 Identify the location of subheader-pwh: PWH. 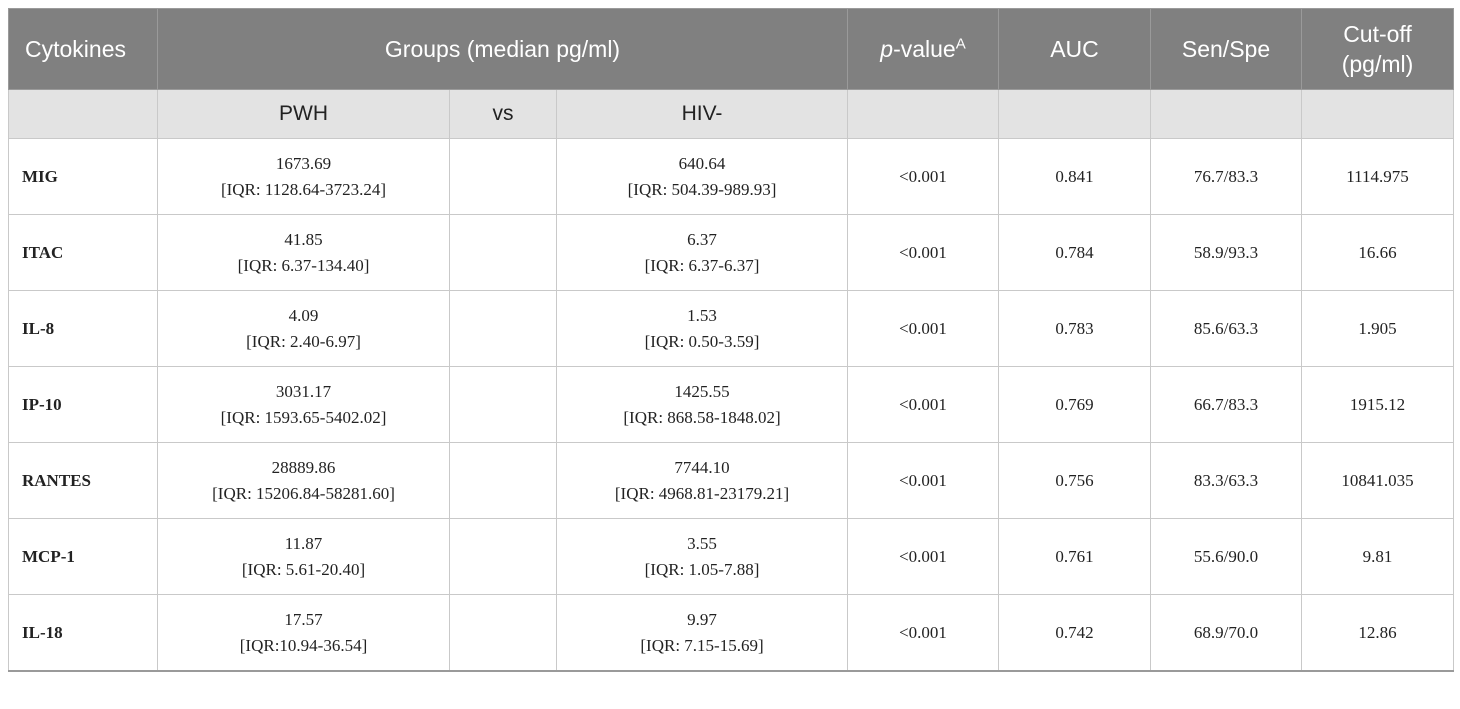
(303, 114).